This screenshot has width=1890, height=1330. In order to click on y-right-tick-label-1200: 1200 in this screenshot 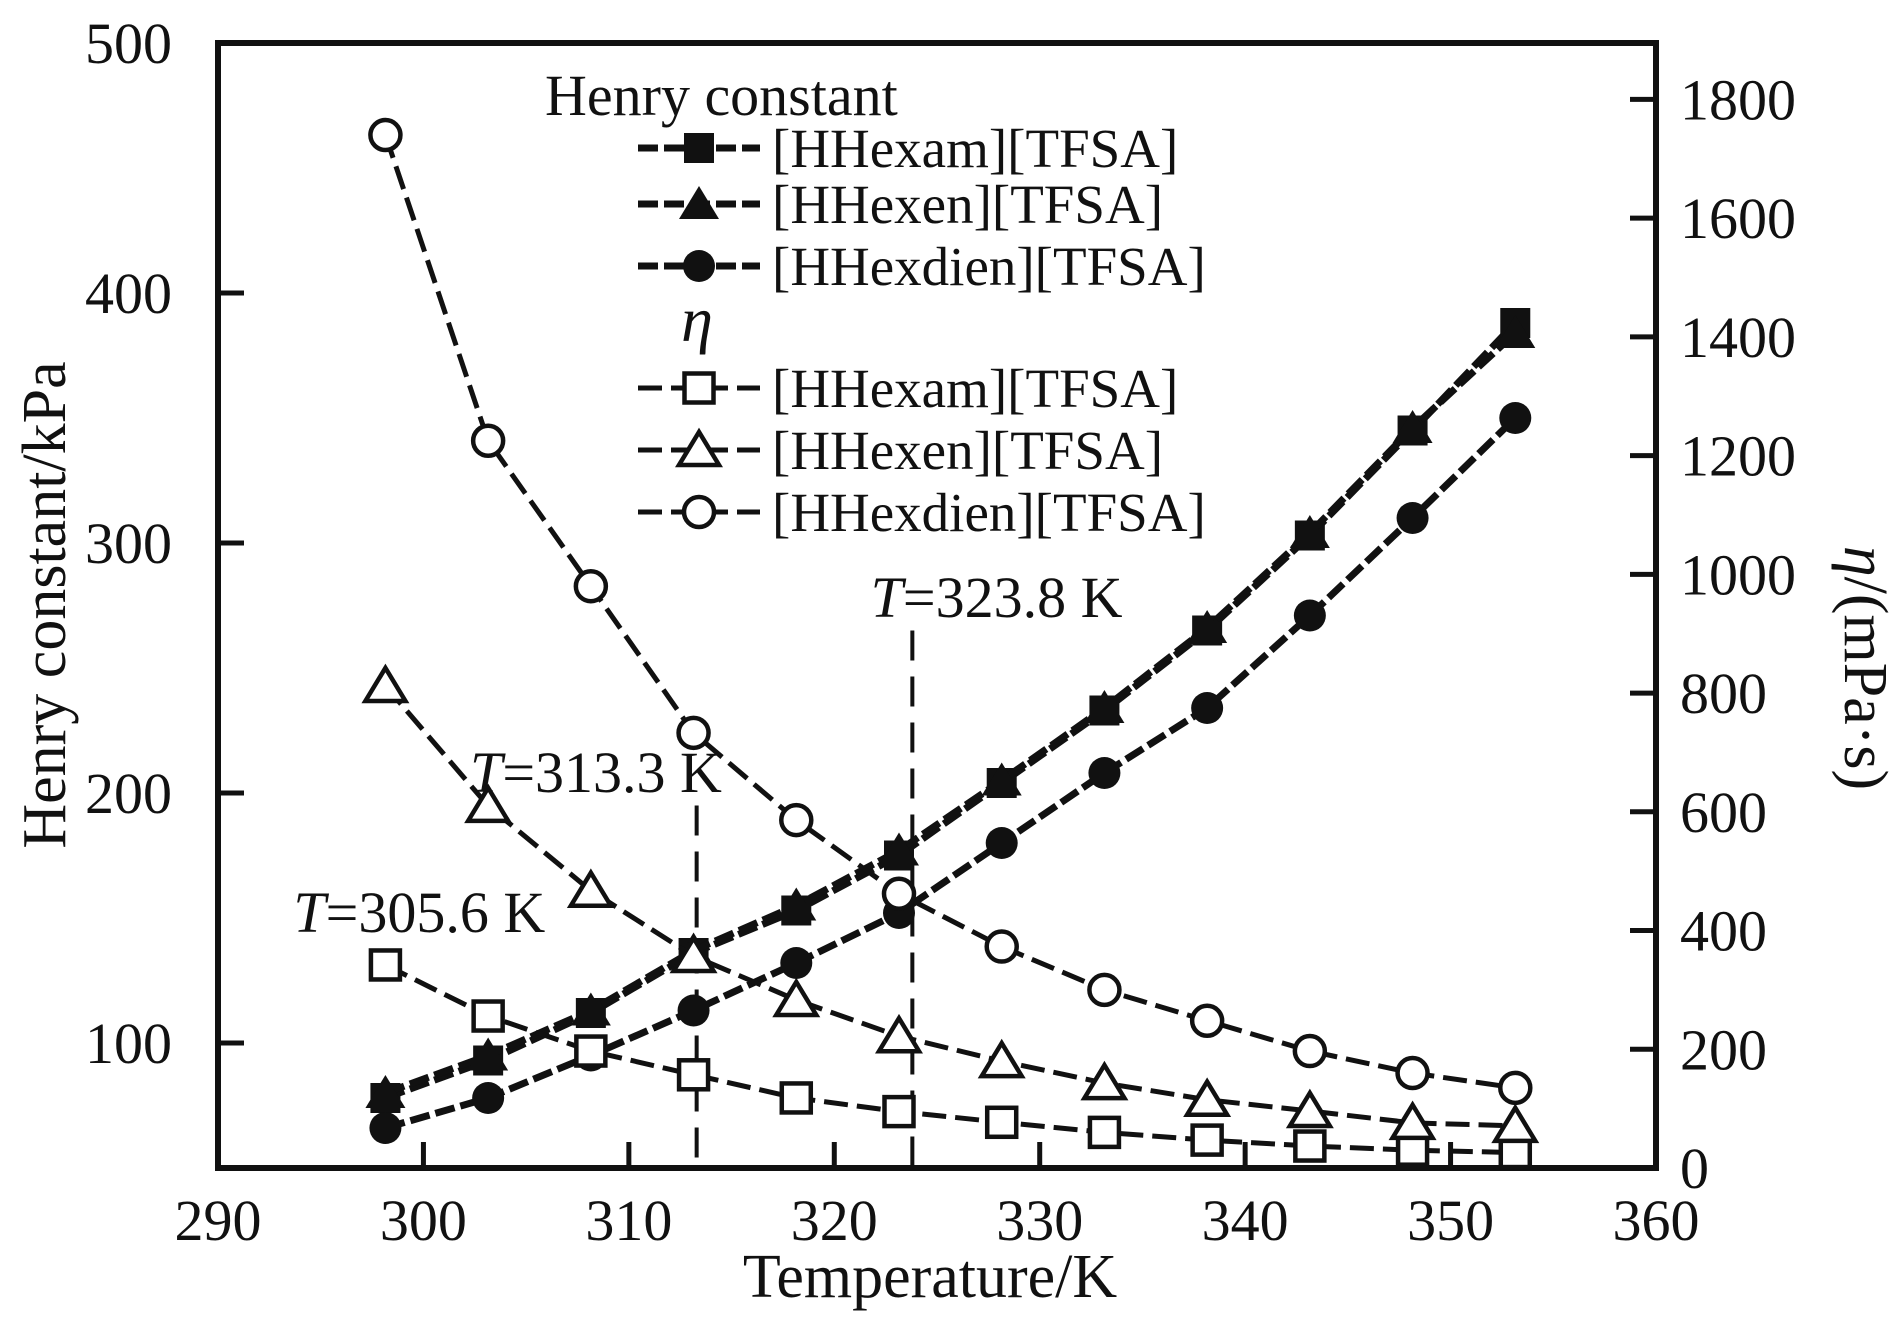, I will do `click(1738, 456)`.